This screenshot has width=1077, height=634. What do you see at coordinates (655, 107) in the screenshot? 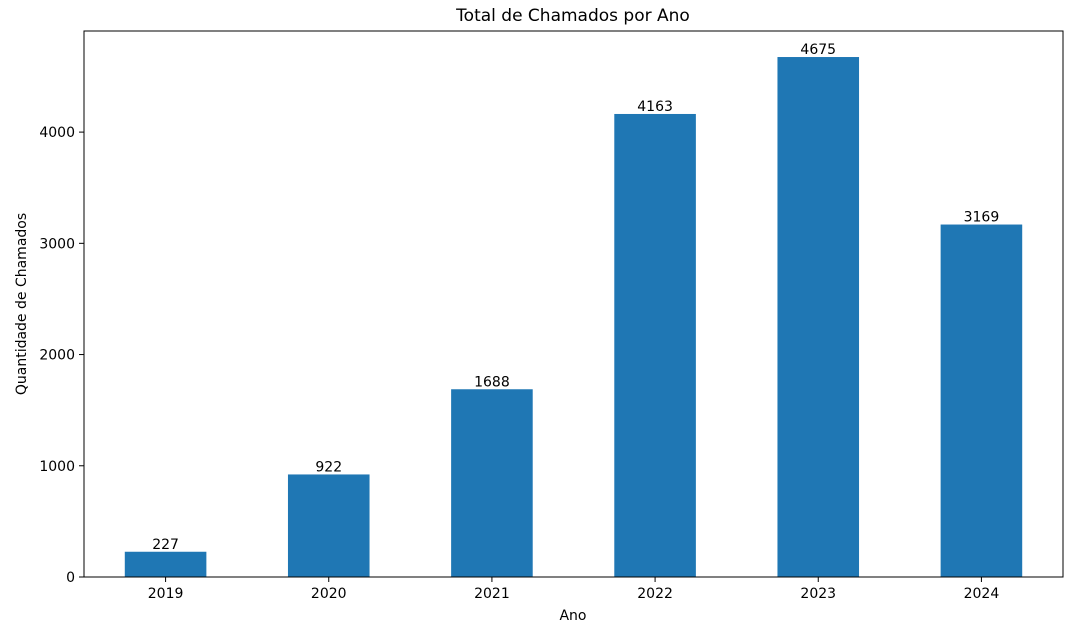
I see `data-label-2022: 4163` at bounding box center [655, 107].